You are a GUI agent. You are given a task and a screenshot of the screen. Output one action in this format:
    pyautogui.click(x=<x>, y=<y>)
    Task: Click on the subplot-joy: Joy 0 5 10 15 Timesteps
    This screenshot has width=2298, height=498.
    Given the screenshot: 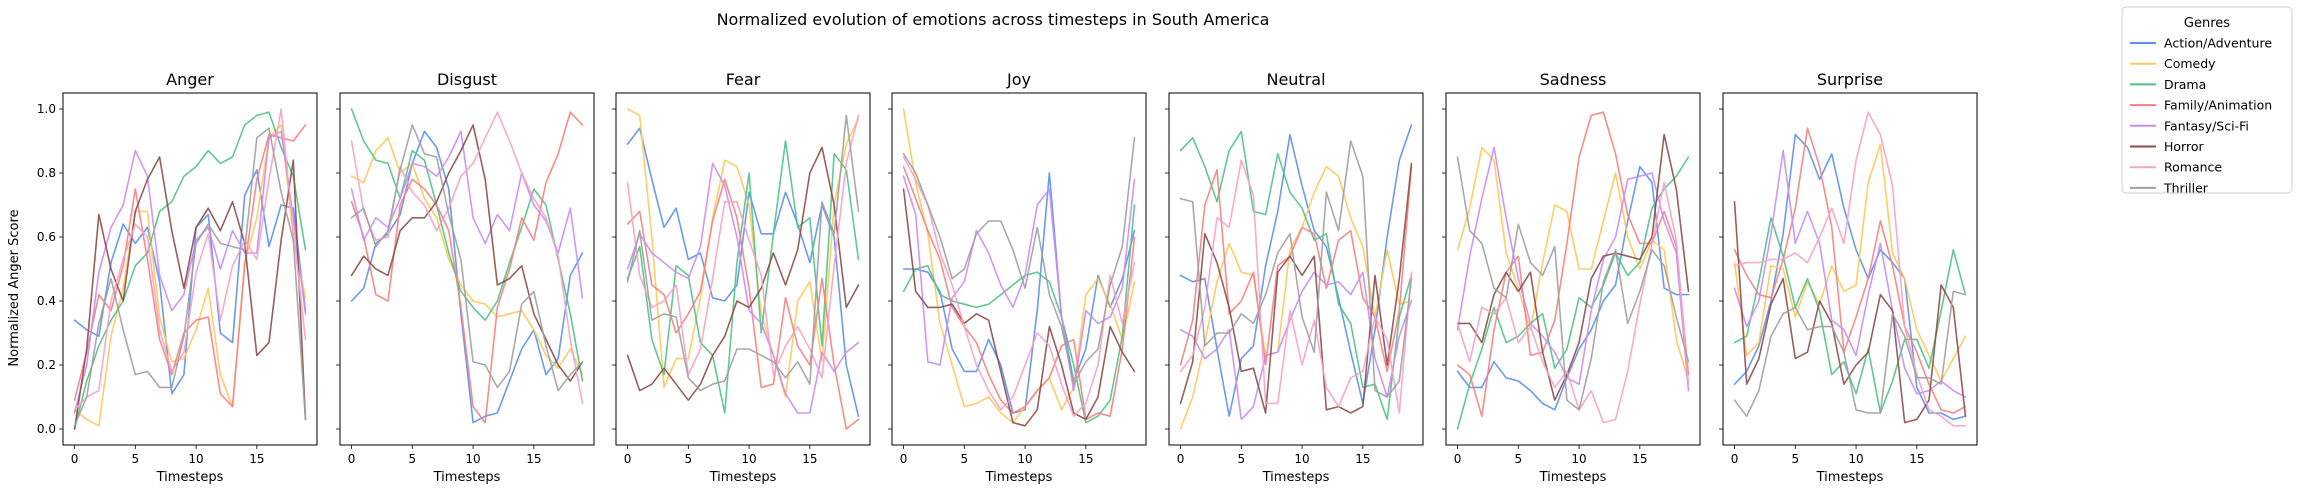 What is the action you would take?
    pyautogui.click(x=1017, y=277)
    